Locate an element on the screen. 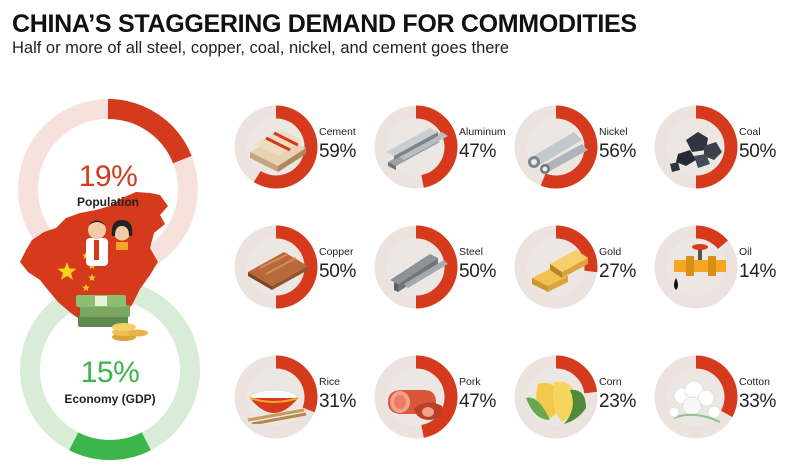  commodity-label-cotton: Cotton is located at coordinates (754, 382).